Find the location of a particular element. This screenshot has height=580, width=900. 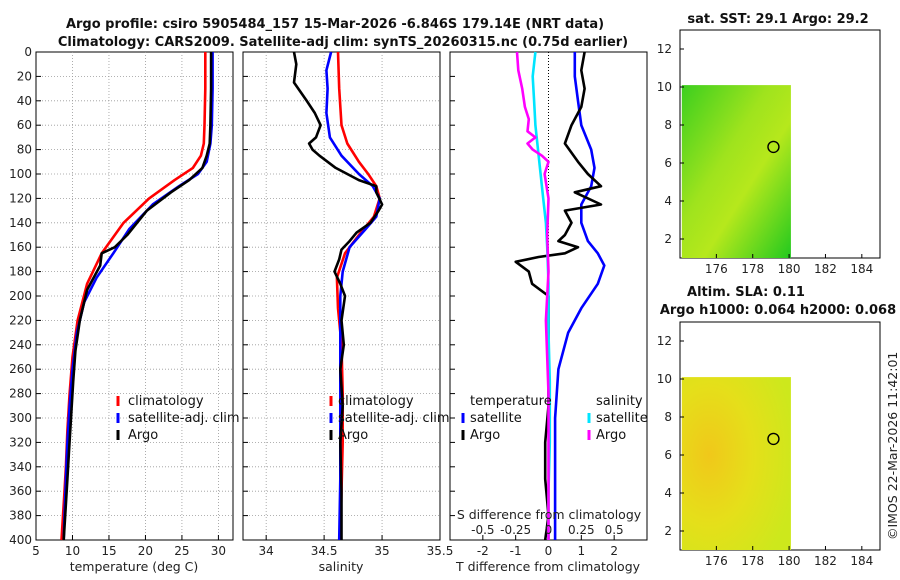

y-tick-label: 300 is located at coordinates (20, 418).